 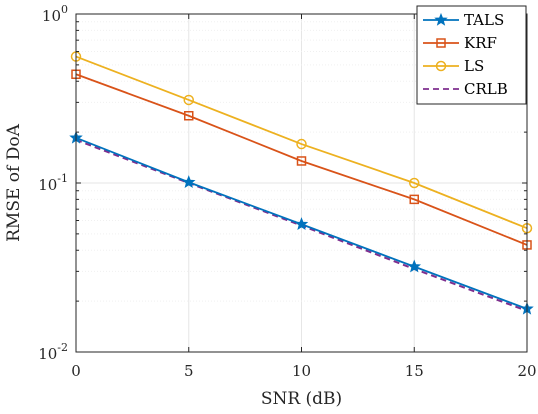 I want to click on y-tick-label: 10⁰, so click(x=55, y=14).